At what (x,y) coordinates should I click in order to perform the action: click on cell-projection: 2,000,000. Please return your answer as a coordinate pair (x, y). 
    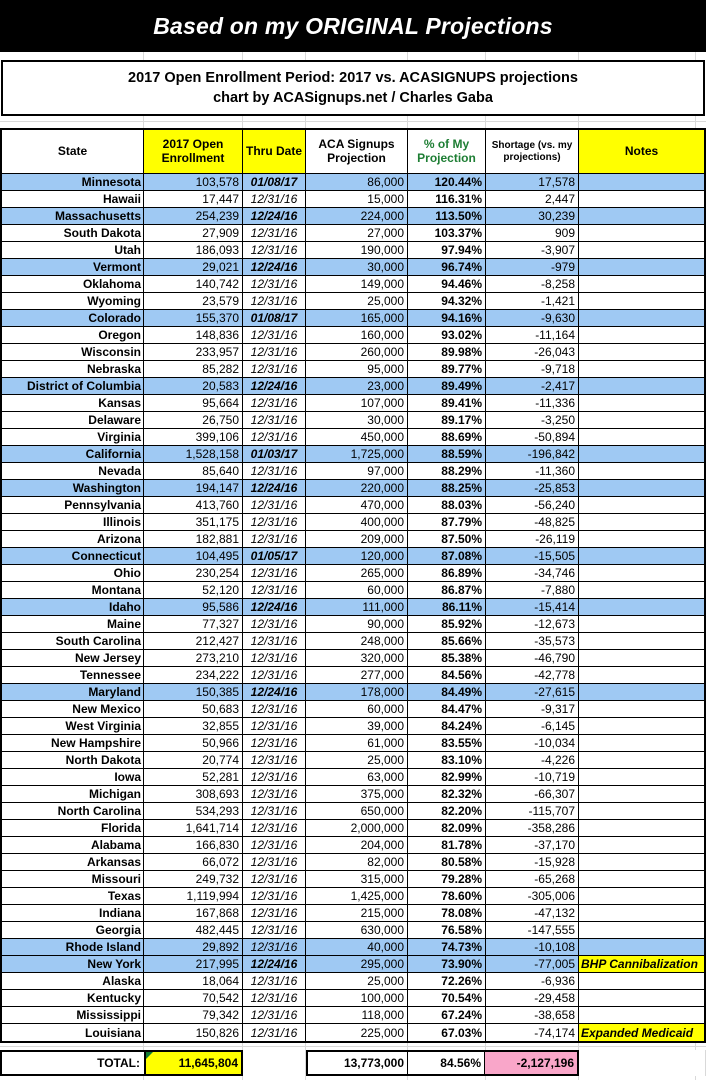
    Looking at the image, I should click on (357, 828).